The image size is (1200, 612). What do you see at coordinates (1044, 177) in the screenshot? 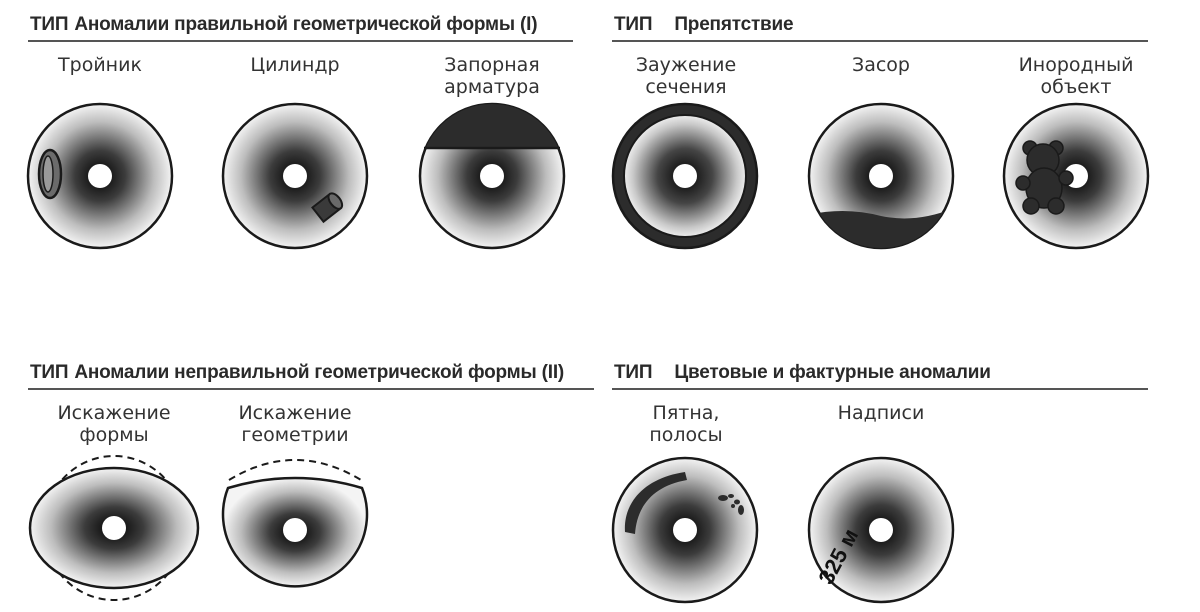
I see `foreign-object-teddy` at bounding box center [1044, 177].